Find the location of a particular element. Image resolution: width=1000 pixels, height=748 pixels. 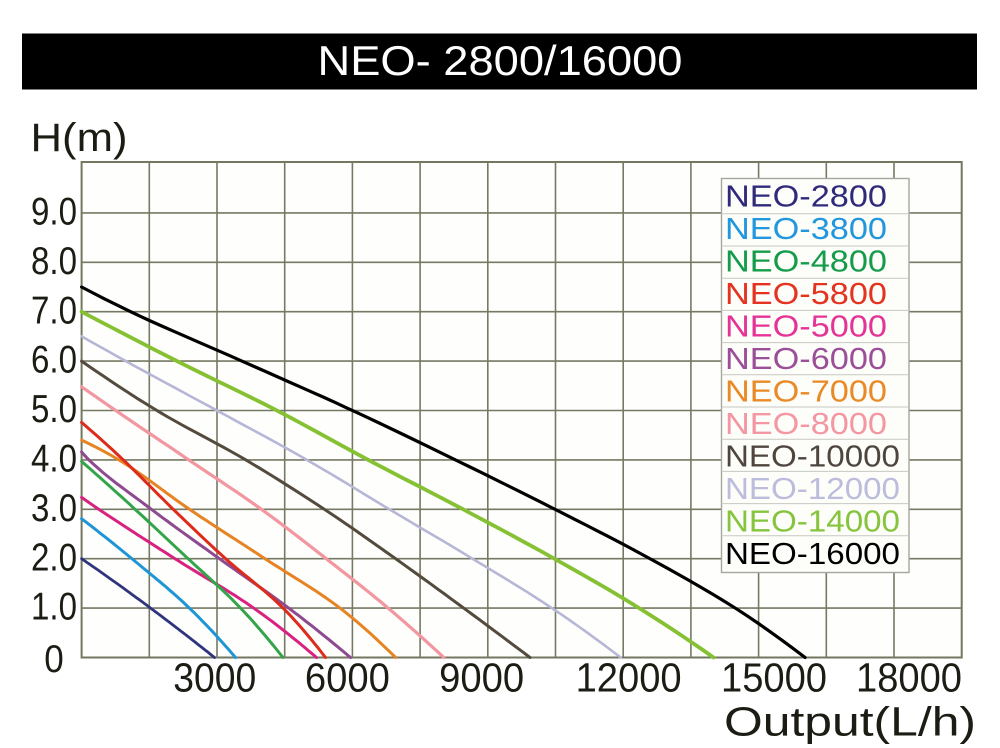

svg-text: 8.0 is located at coordinates (54, 261).